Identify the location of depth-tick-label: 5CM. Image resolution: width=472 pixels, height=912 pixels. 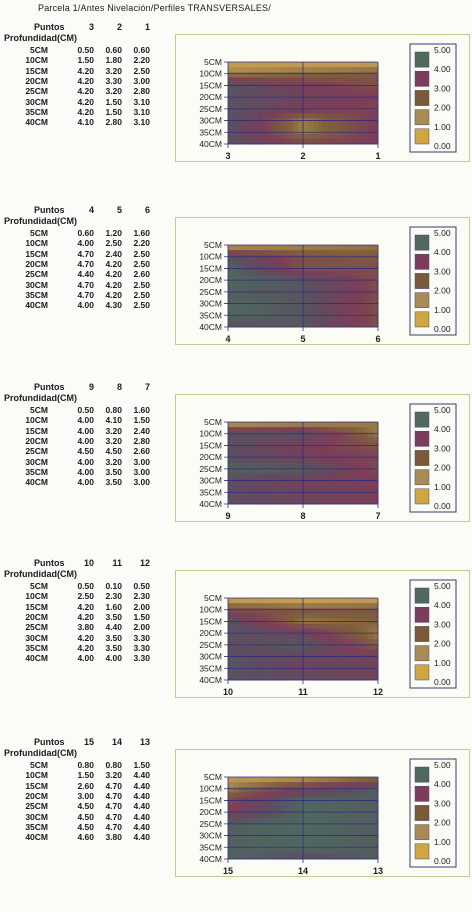
(213, 422).